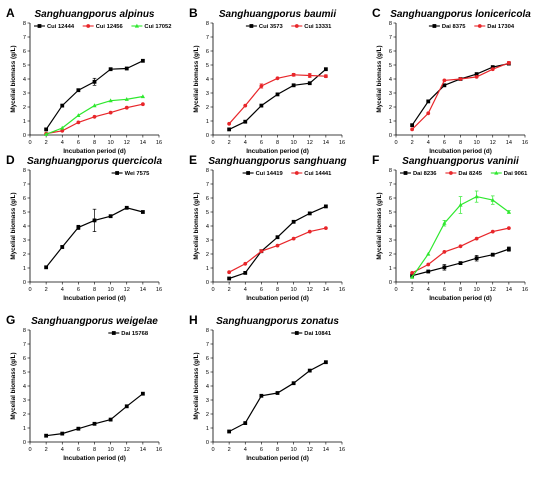  Describe the element at coordinates (288, 27) in the screenshot. I see `legend: Cui 3573 Cui 13331` at that location.